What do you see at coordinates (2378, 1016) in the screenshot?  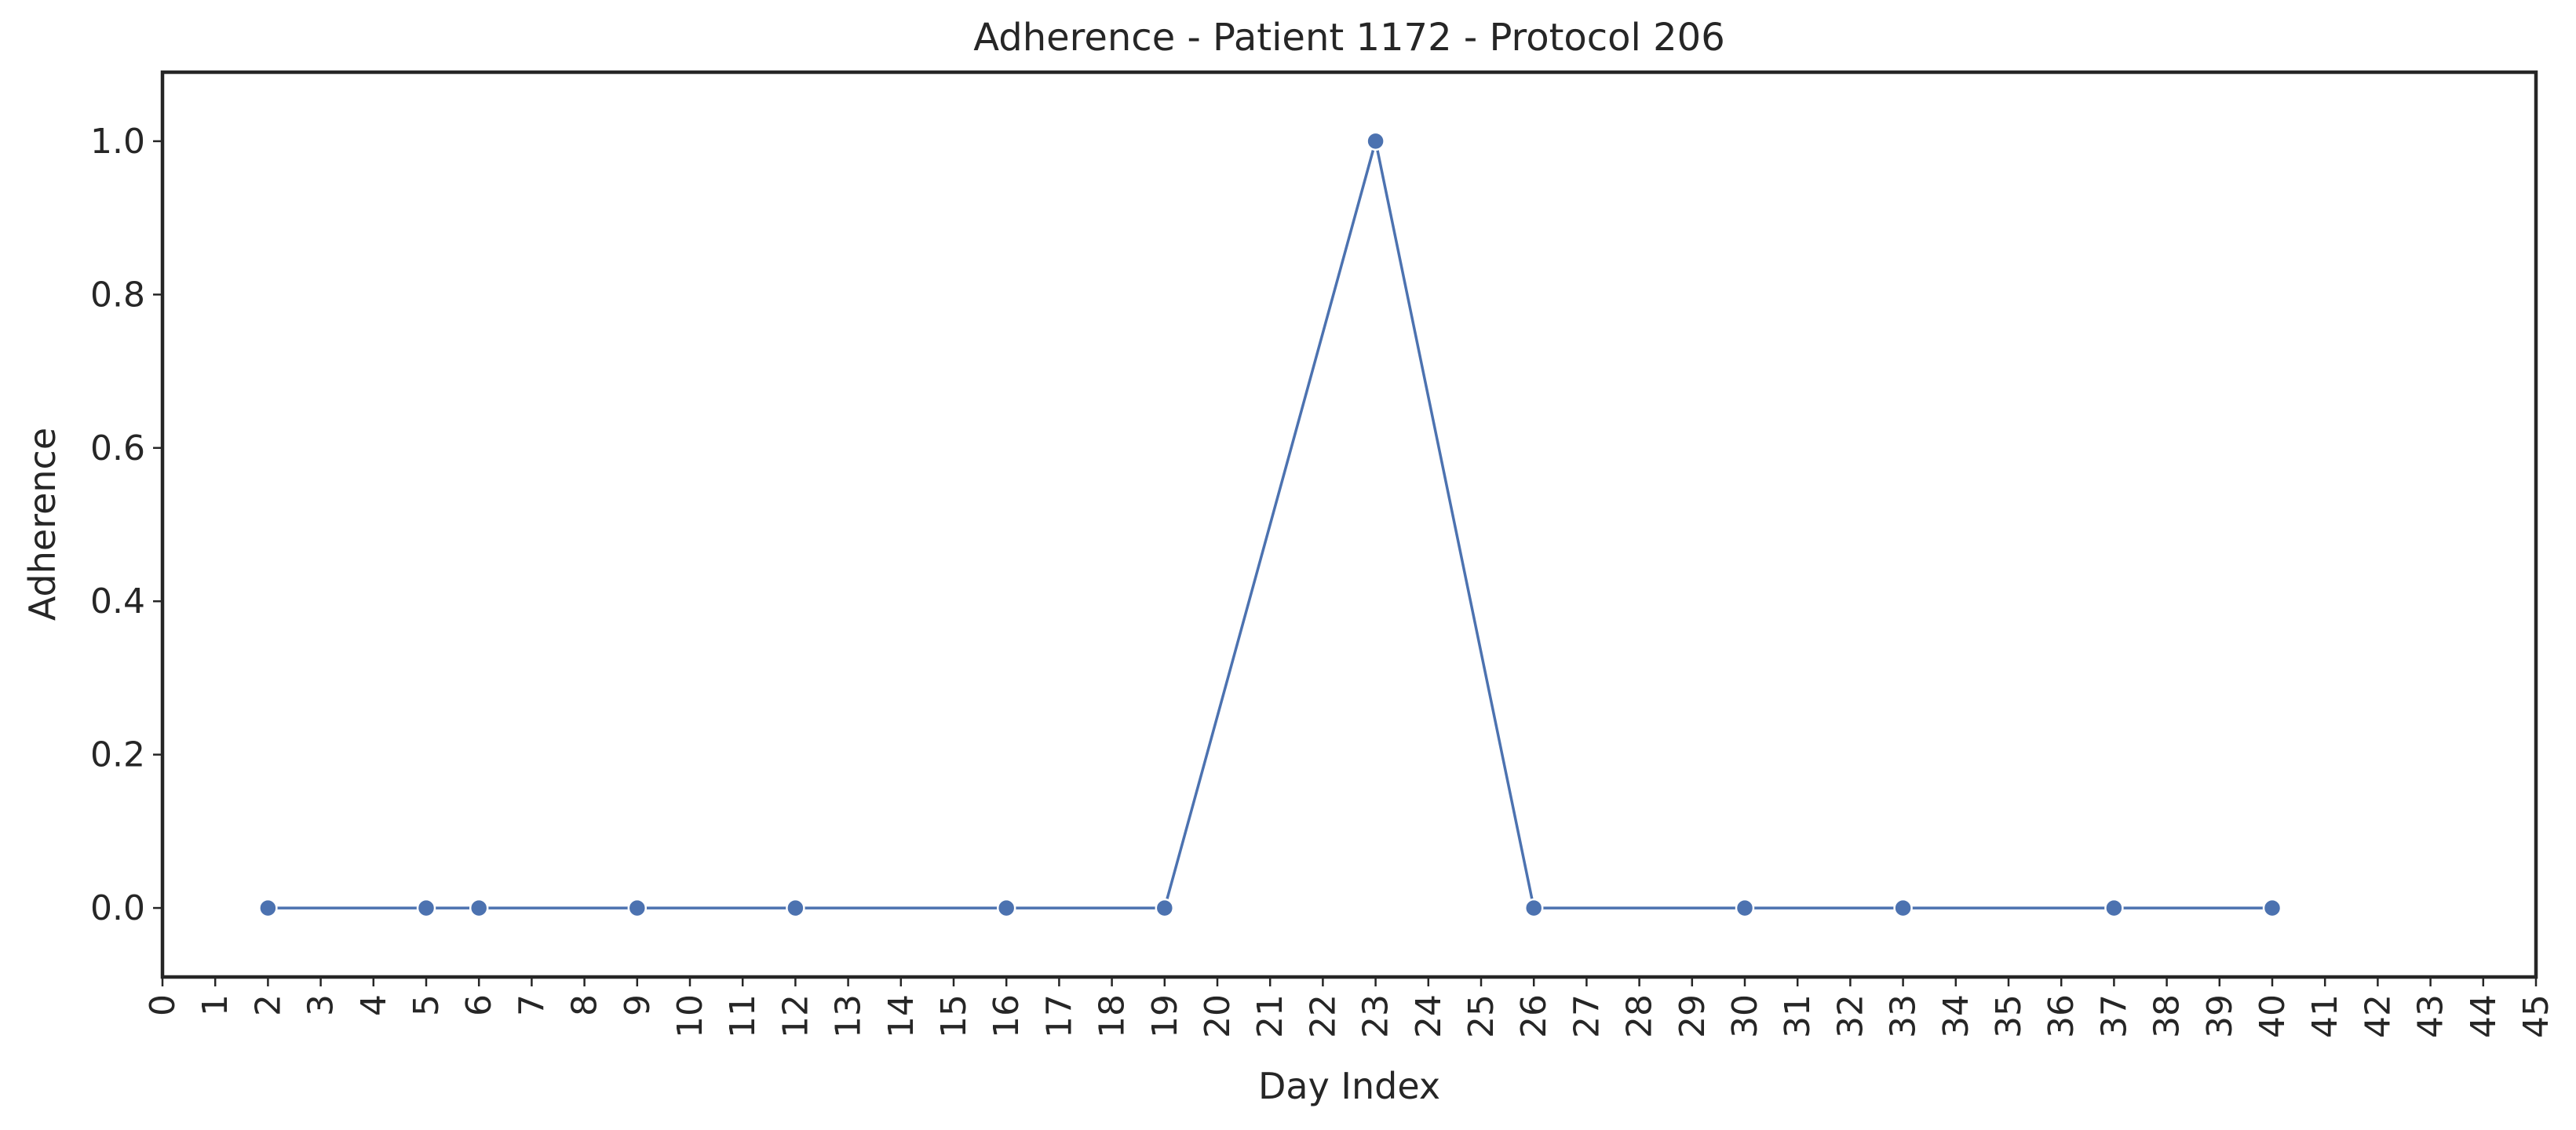 I see `x-tick-label: 42` at bounding box center [2378, 1016].